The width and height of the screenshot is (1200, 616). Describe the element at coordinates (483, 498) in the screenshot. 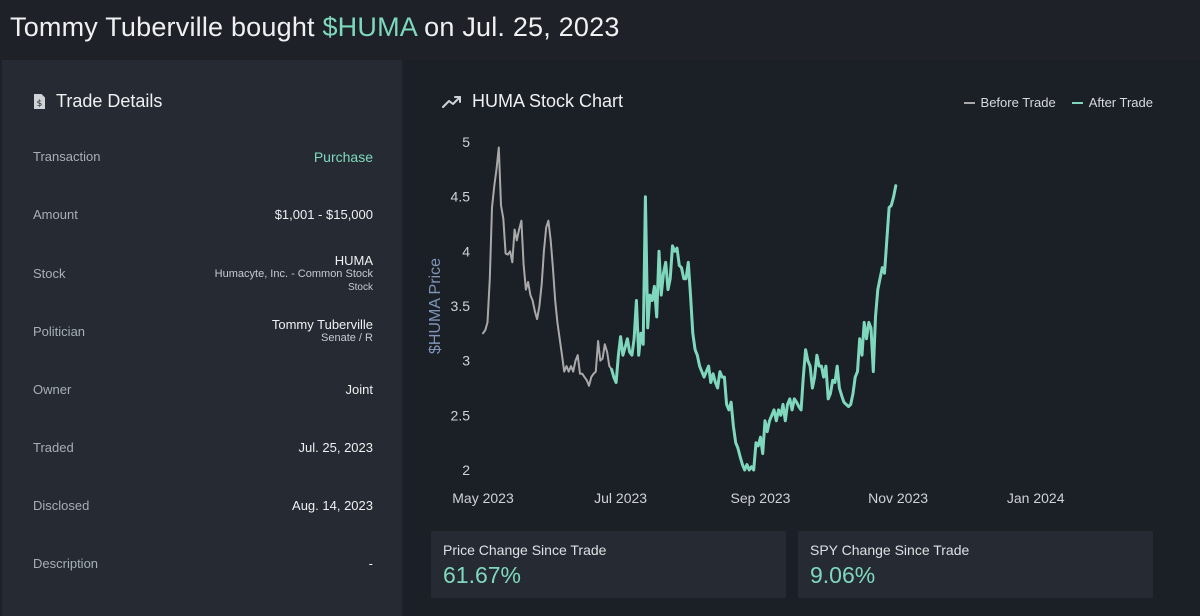

I see `x-tick-label: May 2023` at that location.